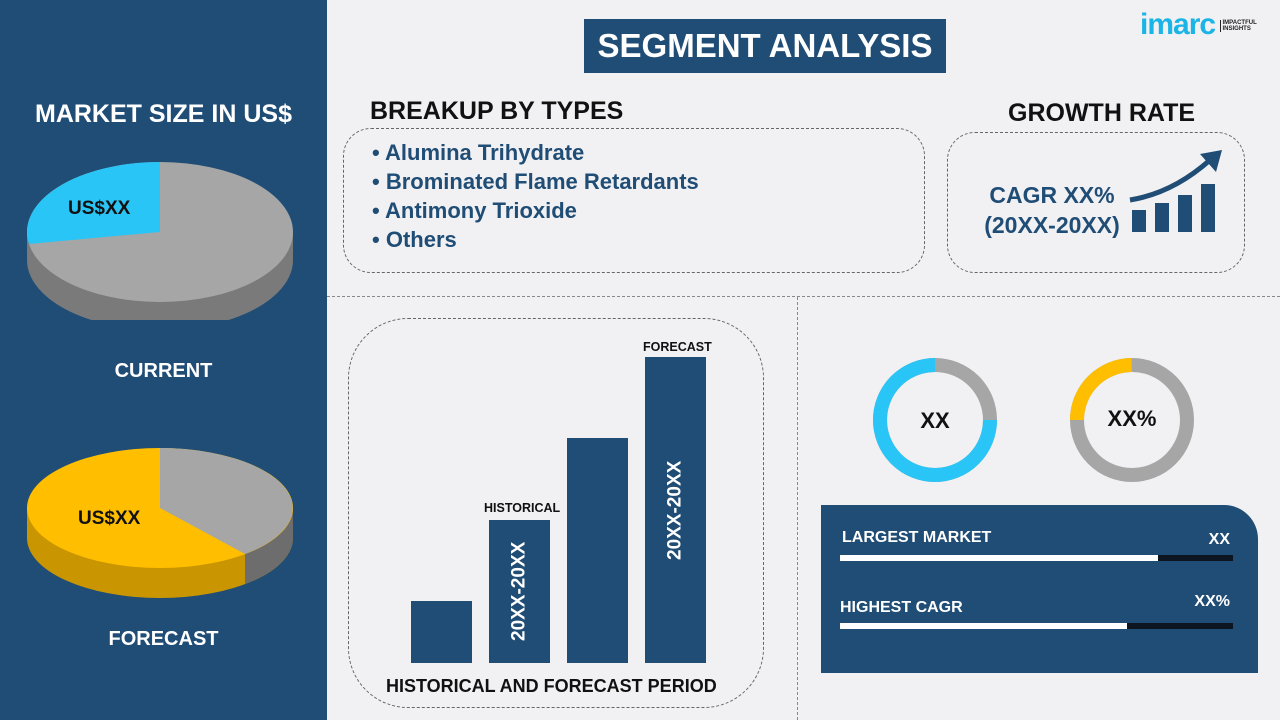 This screenshot has width=1280, height=720. I want to click on page-title: SEGMENT ANALYSIS, so click(765, 46).